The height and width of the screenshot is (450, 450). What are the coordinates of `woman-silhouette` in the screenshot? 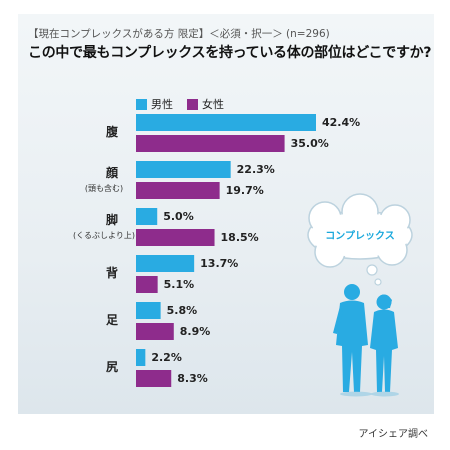 It's located at (384, 343).